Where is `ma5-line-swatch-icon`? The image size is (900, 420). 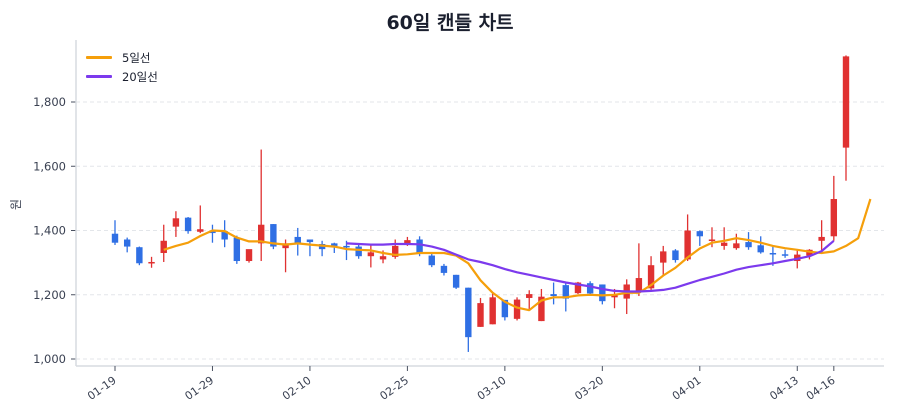
ma5-line-swatch-icon is located at coordinates (99, 57).